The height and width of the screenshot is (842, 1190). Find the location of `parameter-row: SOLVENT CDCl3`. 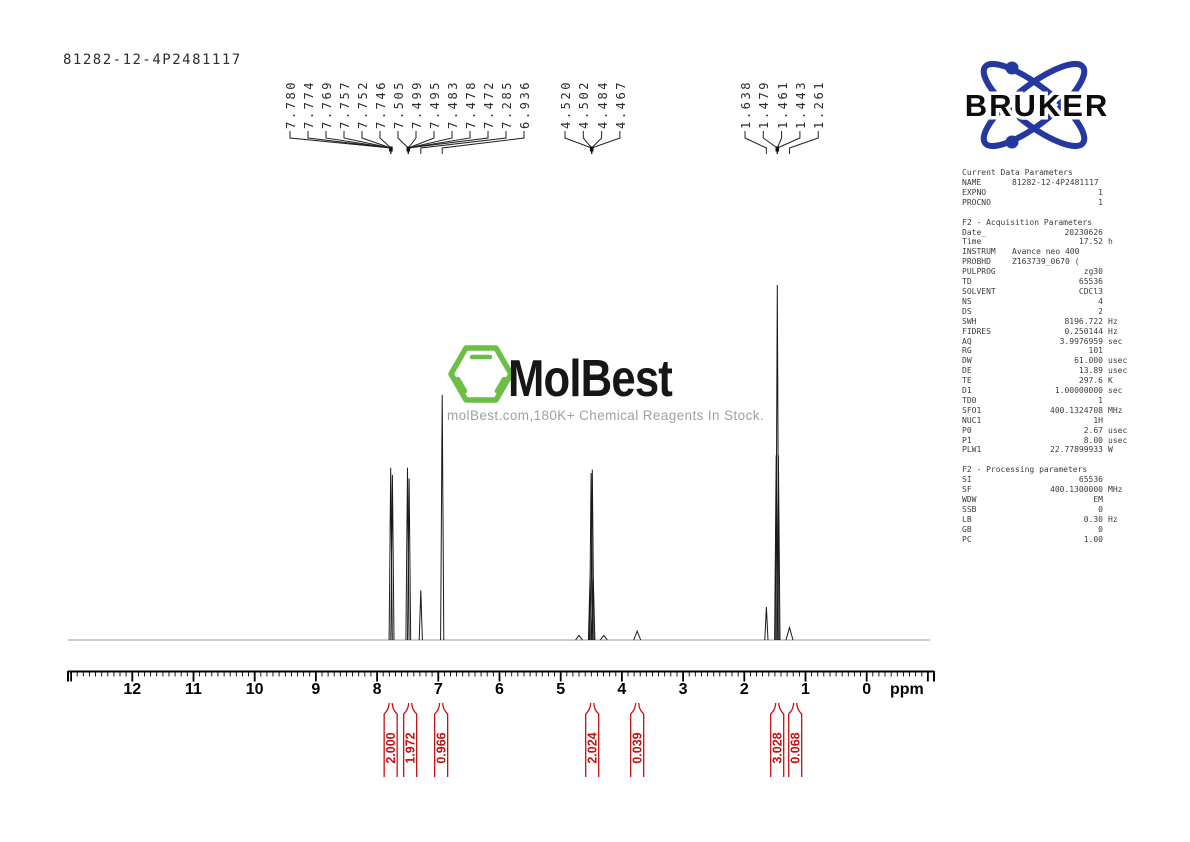

parameter-row: SOLVENT CDCl3 is located at coordinates (1032, 291).